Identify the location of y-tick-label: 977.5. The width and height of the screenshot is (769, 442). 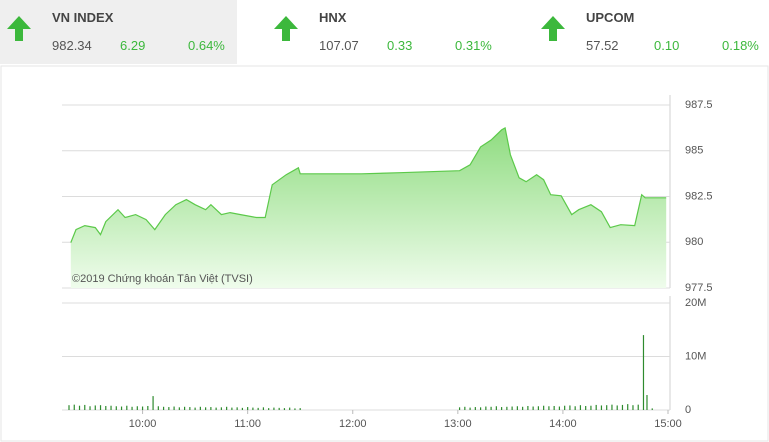
(699, 288).